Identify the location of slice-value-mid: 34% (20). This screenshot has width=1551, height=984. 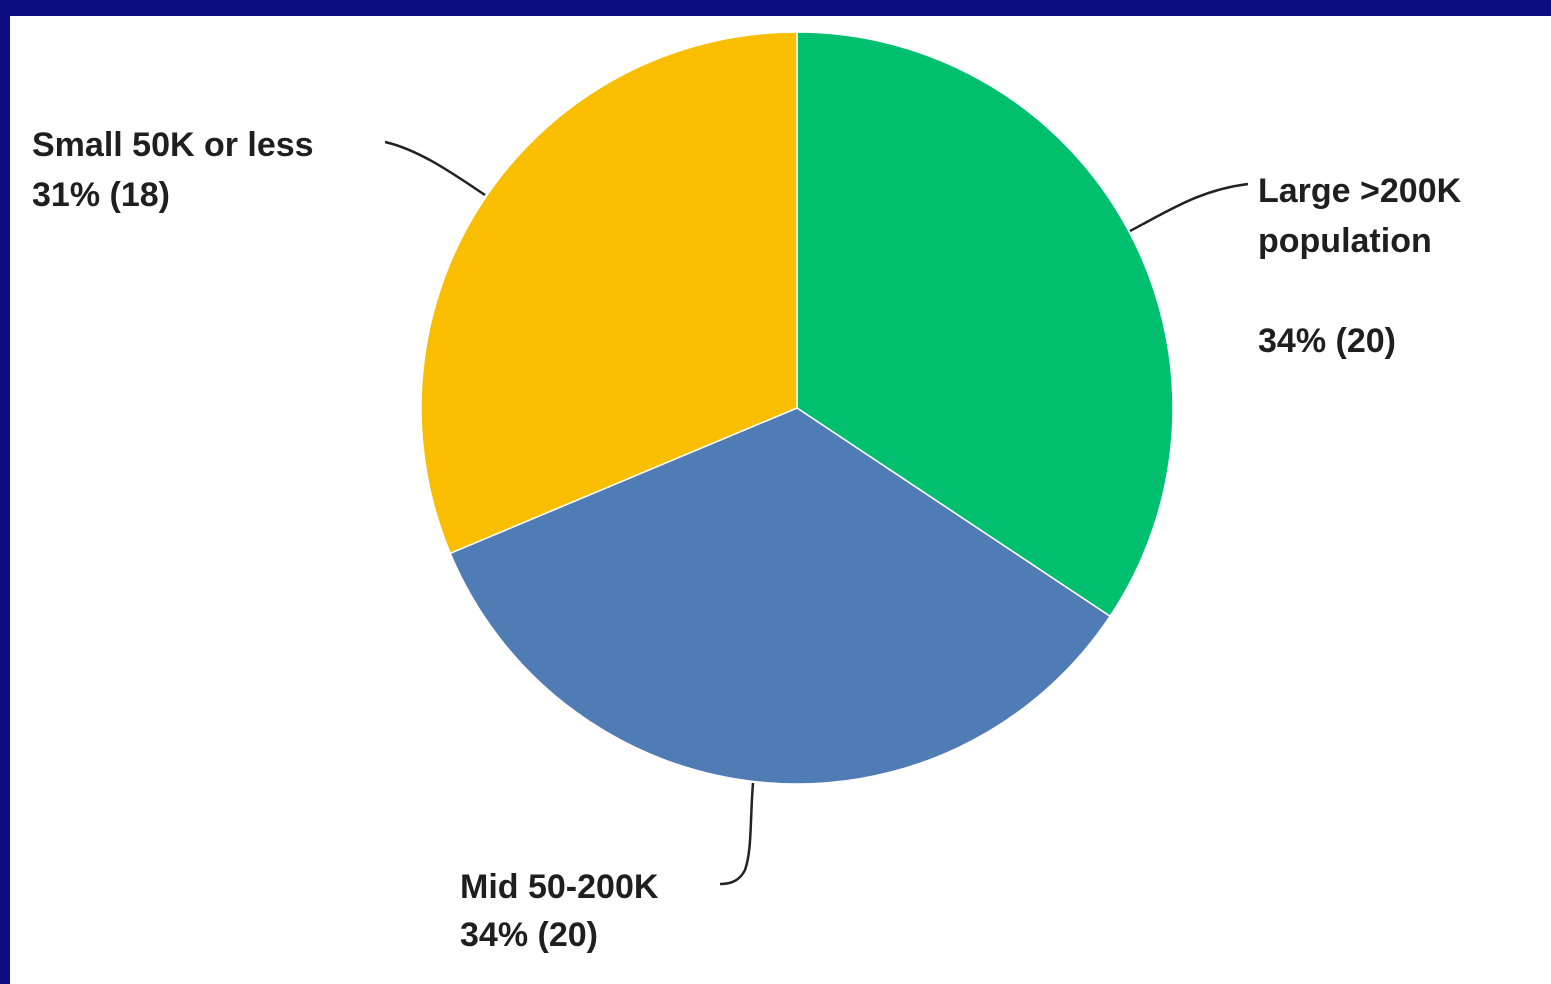
(529, 935).